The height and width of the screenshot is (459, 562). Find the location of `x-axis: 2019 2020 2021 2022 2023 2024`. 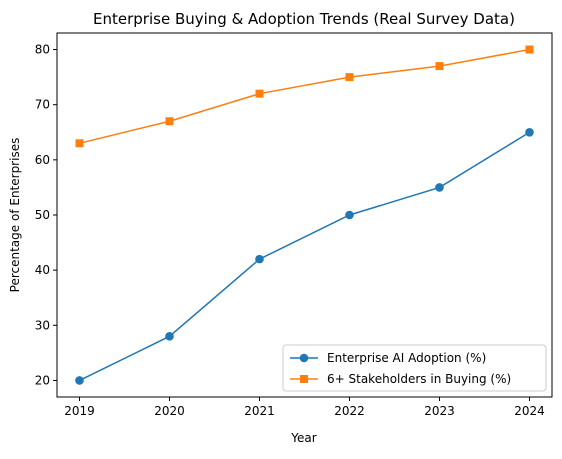

x-axis: 2019 2020 2021 2022 2023 2024 is located at coordinates (304, 407).